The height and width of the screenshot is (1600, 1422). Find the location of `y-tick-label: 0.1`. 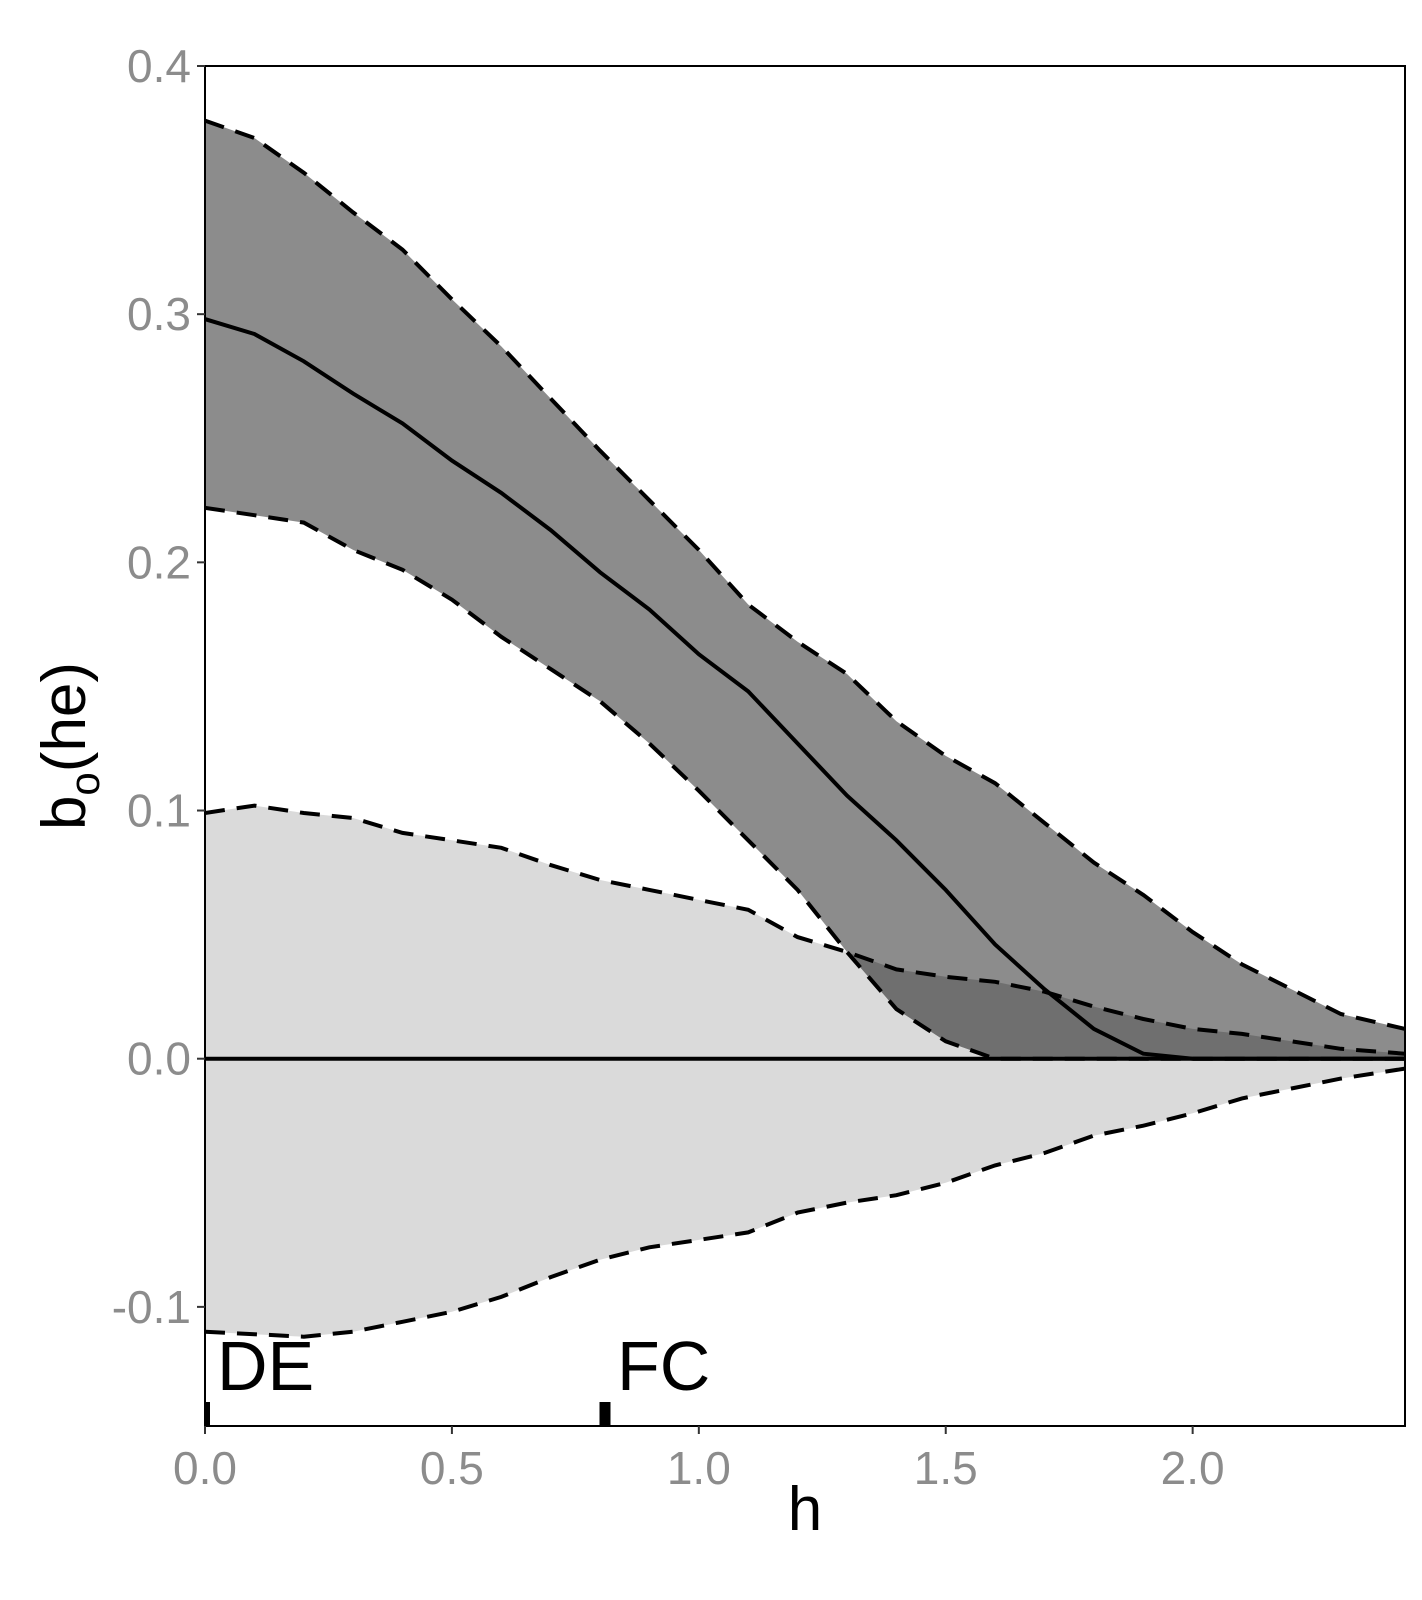

y-tick-label: 0.1 is located at coordinates (159, 811).